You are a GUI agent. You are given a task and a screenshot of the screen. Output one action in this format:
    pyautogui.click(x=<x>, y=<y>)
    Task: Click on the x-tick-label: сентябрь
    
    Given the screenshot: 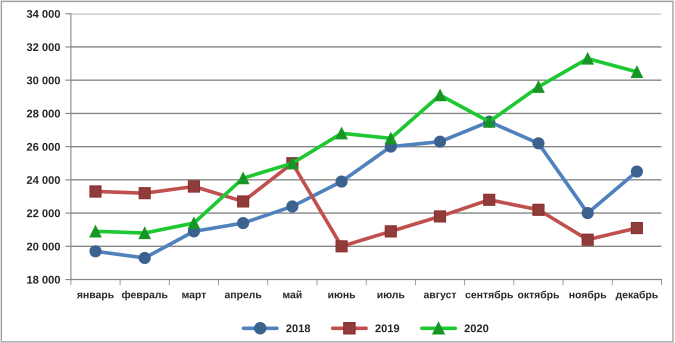 What is the action you would take?
    pyautogui.click(x=489, y=295)
    